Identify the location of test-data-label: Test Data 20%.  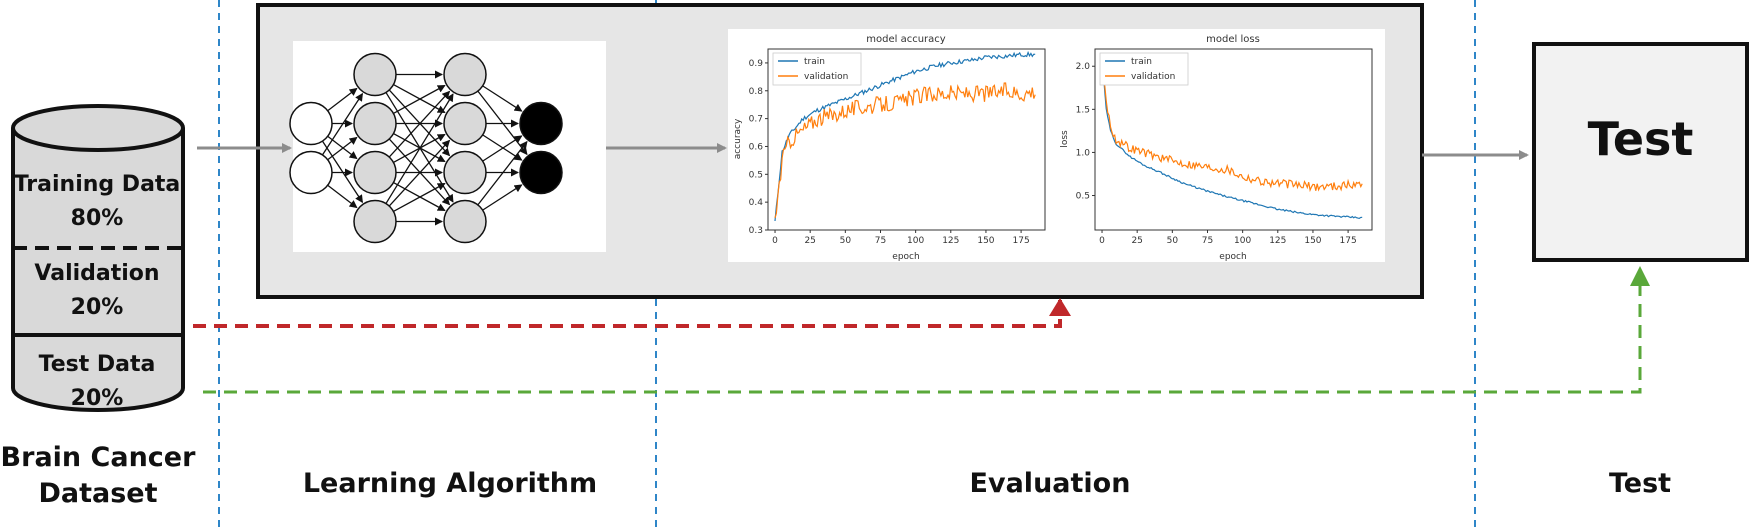
(97, 382).